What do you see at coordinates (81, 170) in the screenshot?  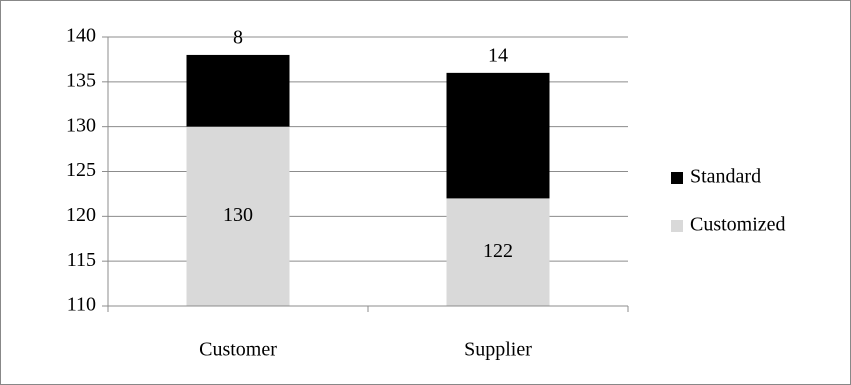 I see `y-tick-label: 125` at bounding box center [81, 170].